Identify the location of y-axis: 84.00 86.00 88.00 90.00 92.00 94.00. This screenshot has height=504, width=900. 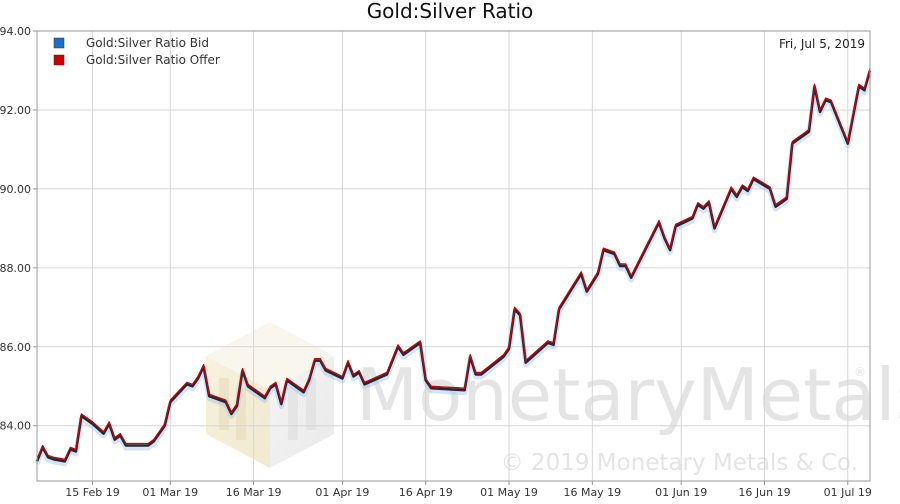
(18, 229).